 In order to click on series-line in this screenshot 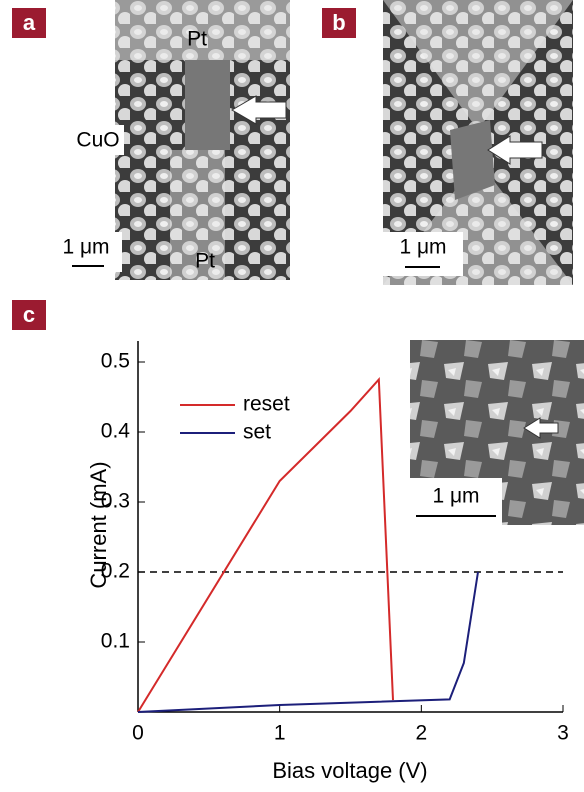, I will do `click(308, 642)`.